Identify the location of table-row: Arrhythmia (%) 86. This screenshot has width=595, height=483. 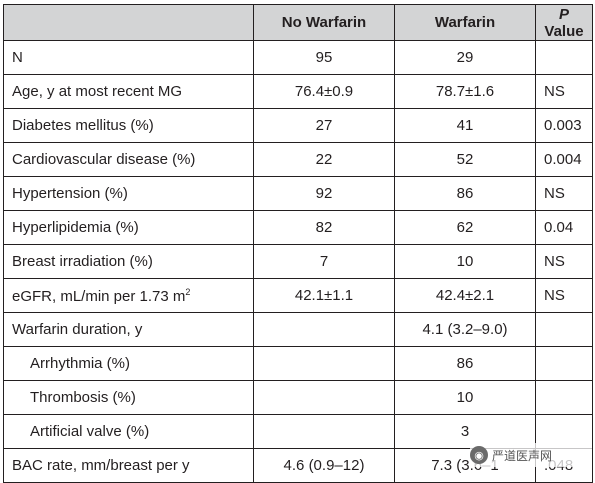
(298, 363).